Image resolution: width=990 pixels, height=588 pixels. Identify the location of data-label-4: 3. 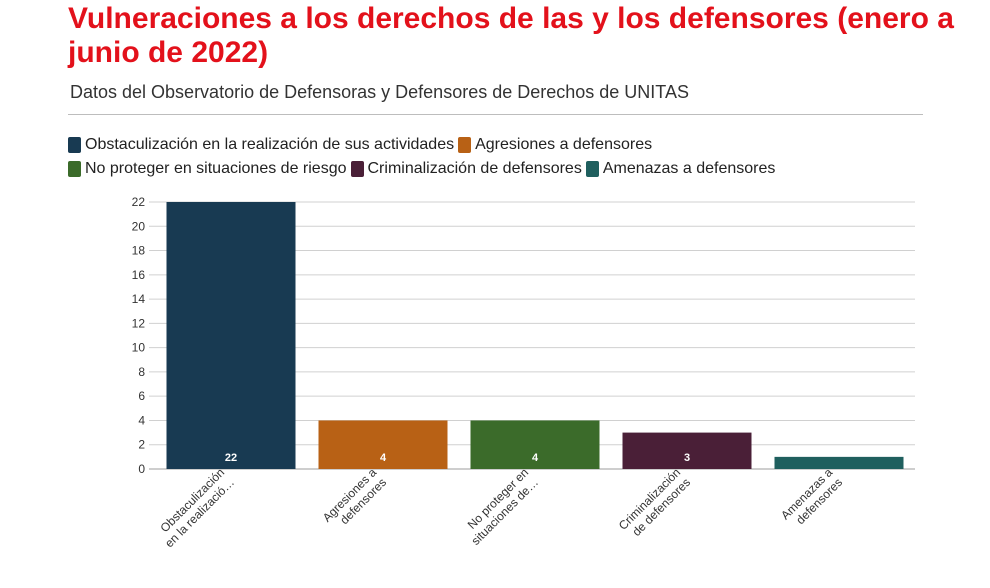
(687, 458).